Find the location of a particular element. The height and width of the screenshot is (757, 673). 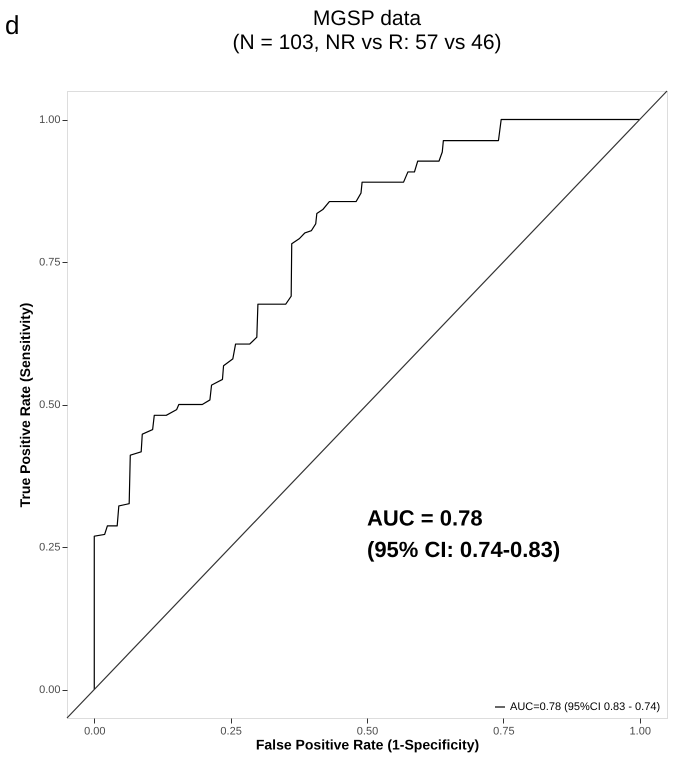

x-tick-label: 1.00 is located at coordinates (640, 732).